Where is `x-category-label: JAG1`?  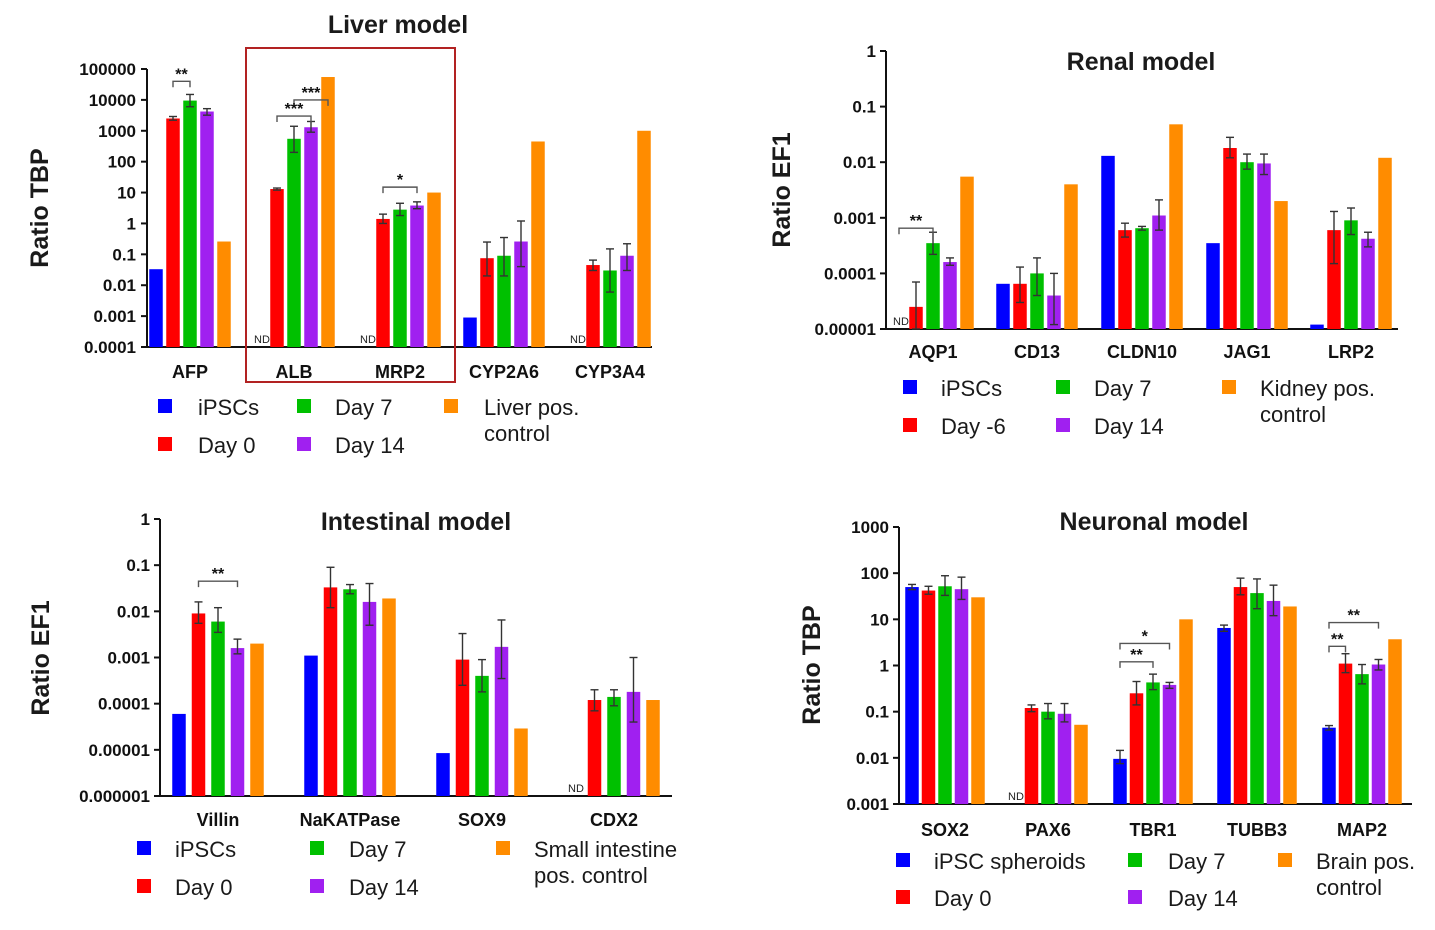
x-category-label: JAG1 is located at coordinates (1246, 352).